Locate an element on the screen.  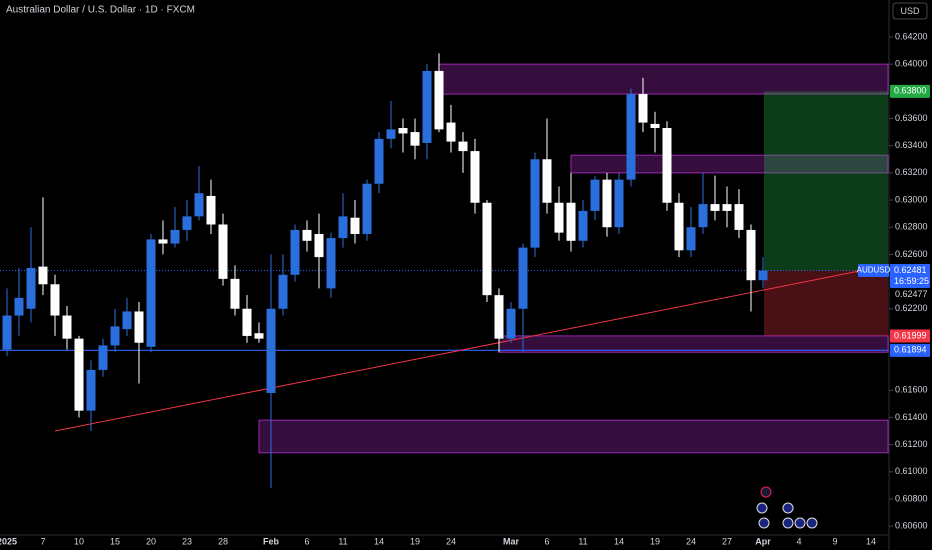
currency-button is located at coordinates (910, 11).